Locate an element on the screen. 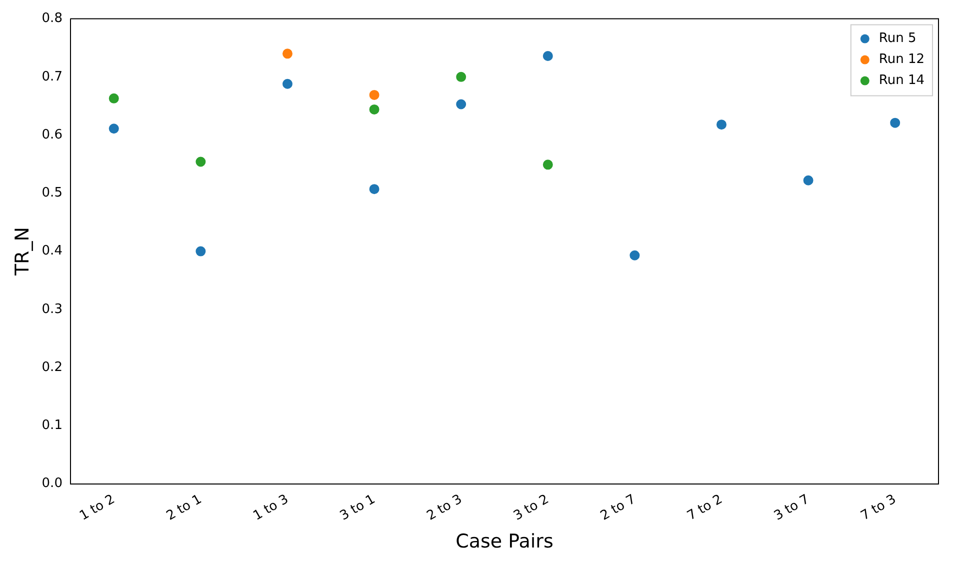 The height and width of the screenshot is (567, 954). x-tick-label: 1 to 2 is located at coordinates (97, 508).